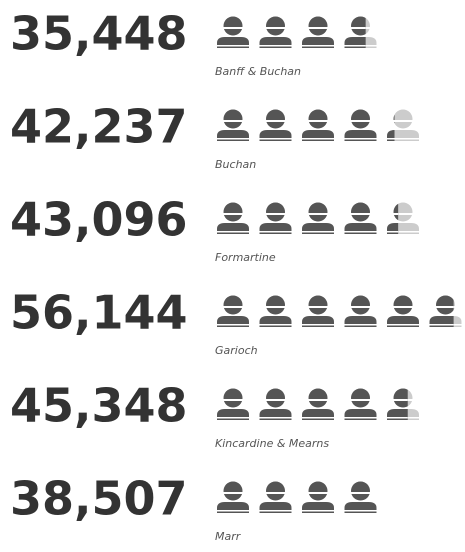 This screenshot has height=552, width=465. What do you see at coordinates (99, 406) in the screenshot?
I see `value-label: 45,348` at bounding box center [99, 406].